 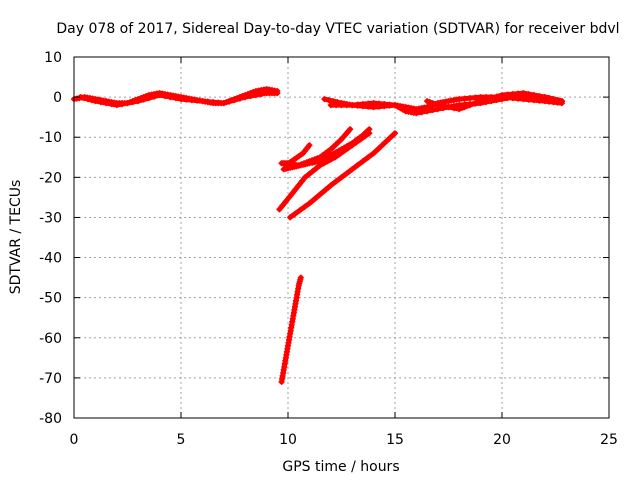 I want to click on y-tick-label: -40, so click(x=50, y=259).